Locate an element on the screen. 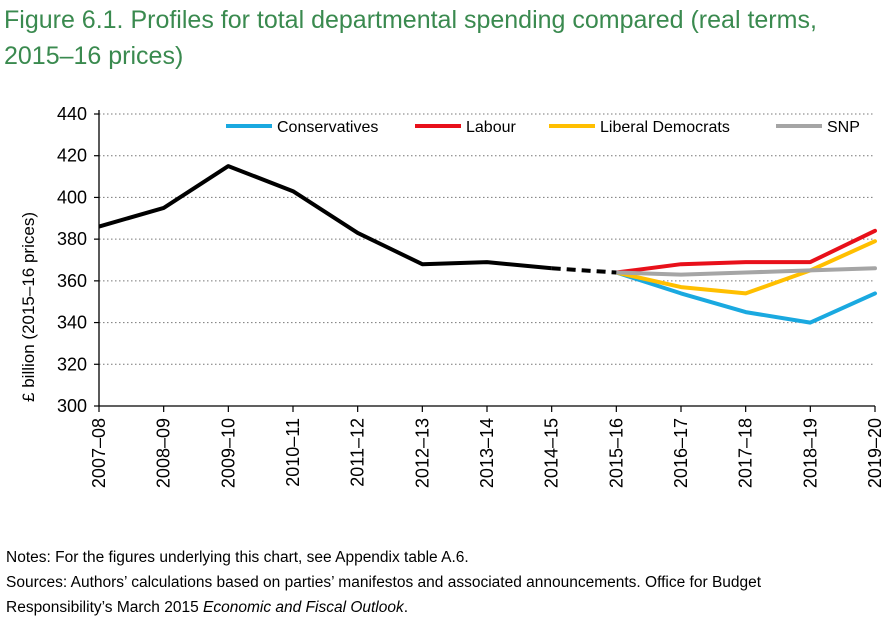 Image resolution: width=891 pixels, height=621 pixels. y-tick-label: 440 is located at coordinates (72, 114).